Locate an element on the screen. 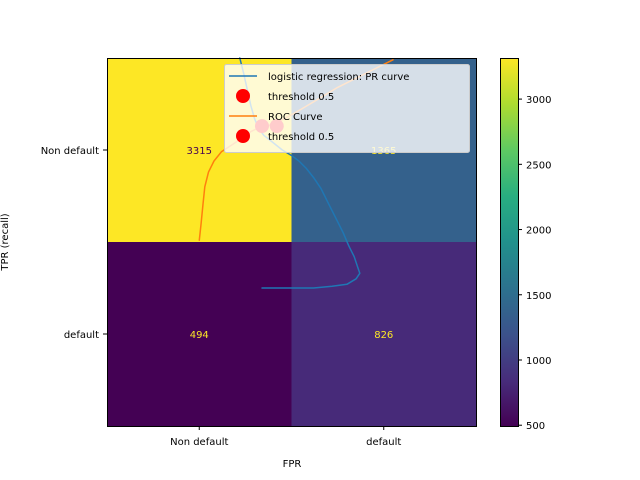 The width and height of the screenshot is (640, 480). colorbar-tick-label: 500 is located at coordinates (535, 426).